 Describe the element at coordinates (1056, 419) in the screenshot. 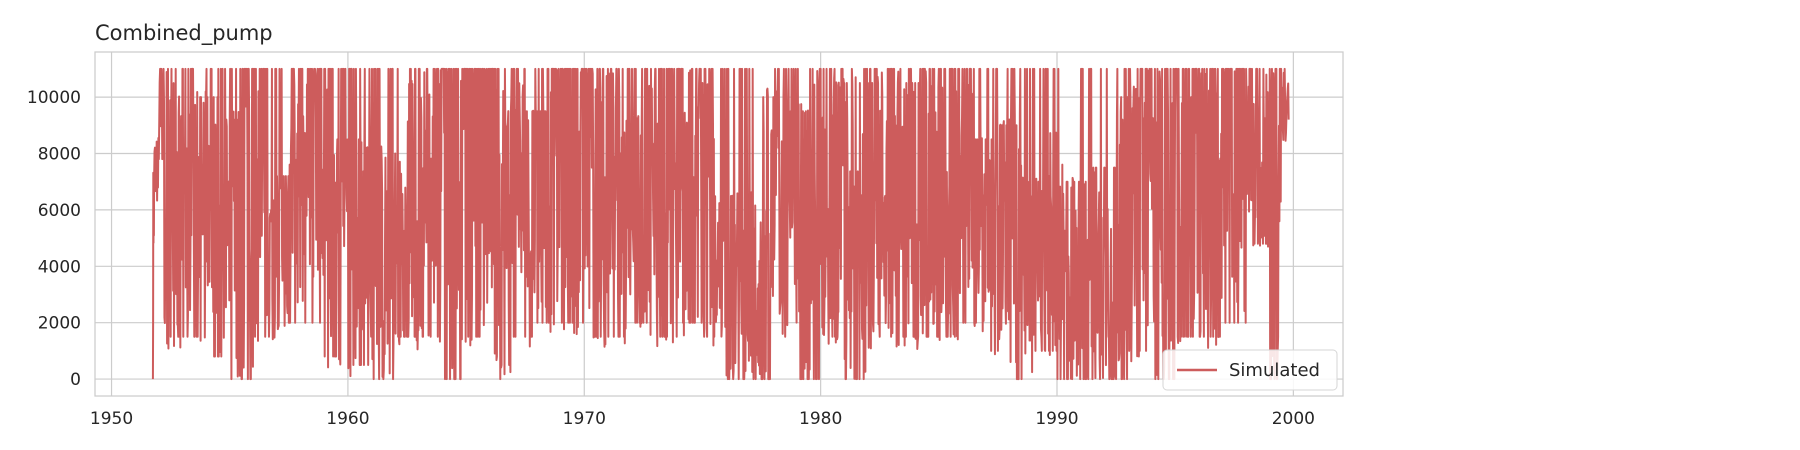

I see `x-tick-label: 1990` at that location.